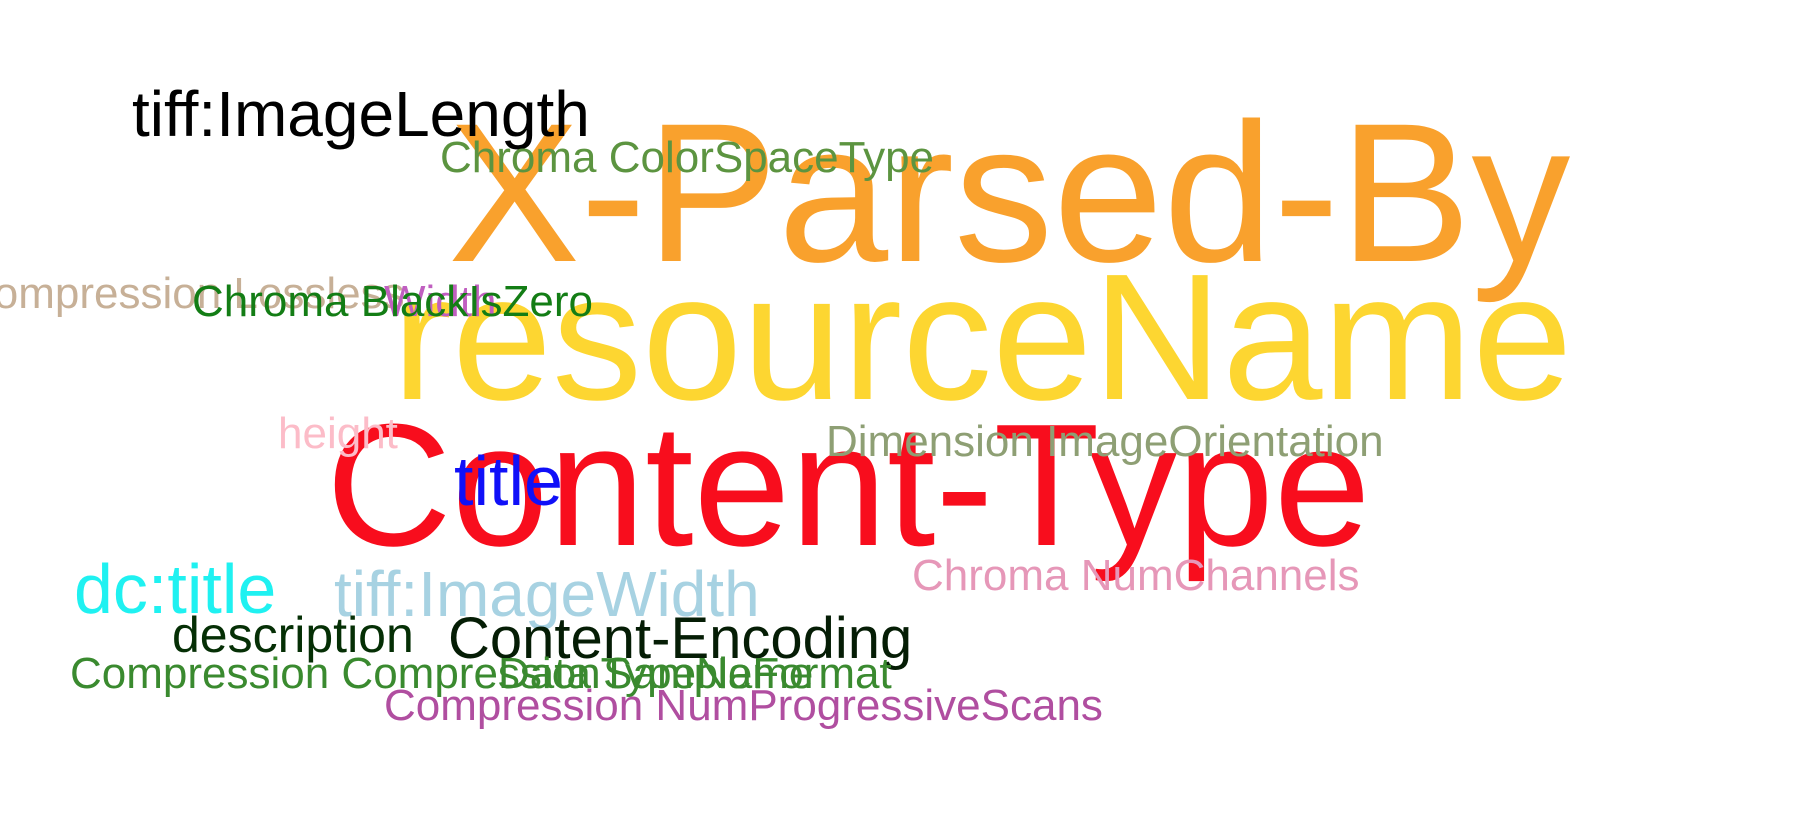 The height and width of the screenshot is (832, 1802). What do you see at coordinates (508, 481) in the screenshot?
I see `word-title: title` at bounding box center [508, 481].